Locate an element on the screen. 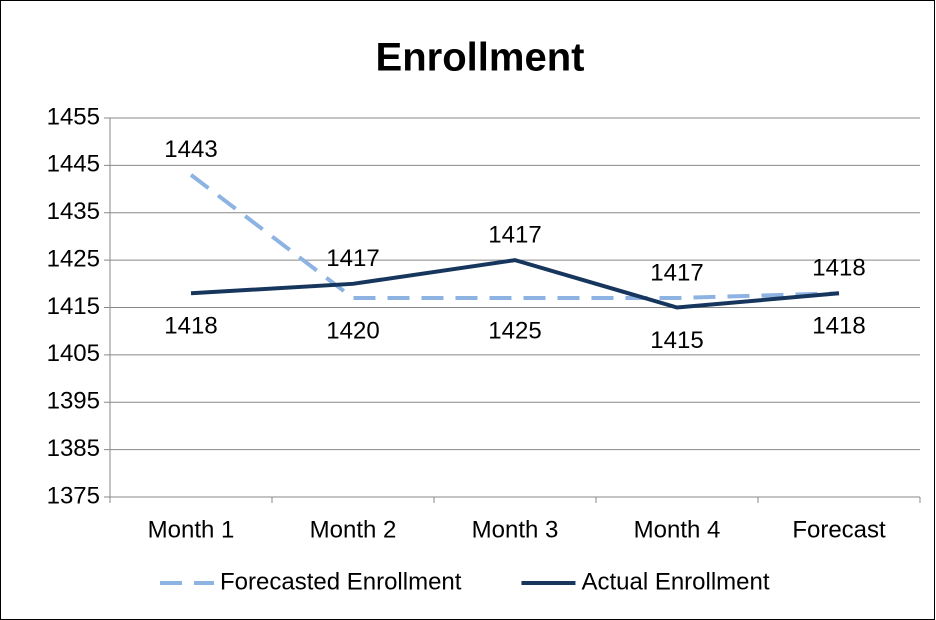 Image resolution: width=936 pixels, height=620 pixels. y-tick-label: 1375 is located at coordinates (73, 495).